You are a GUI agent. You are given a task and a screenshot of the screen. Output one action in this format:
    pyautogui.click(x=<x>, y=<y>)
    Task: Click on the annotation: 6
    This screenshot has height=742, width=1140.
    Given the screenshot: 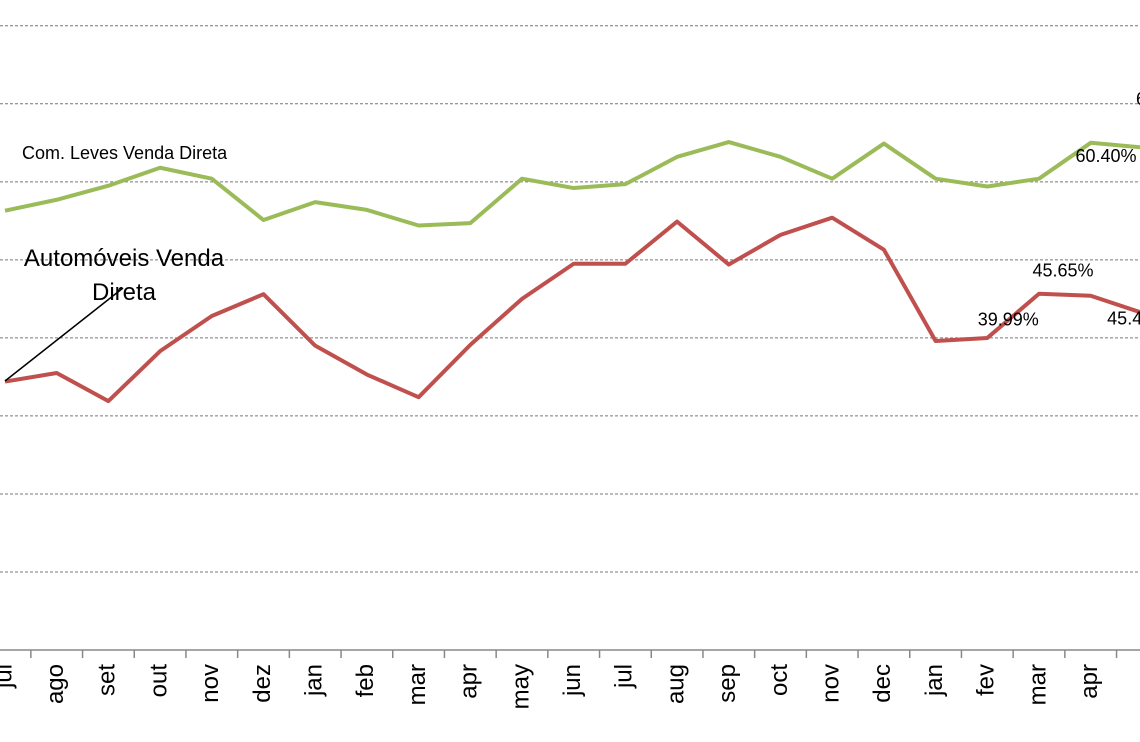 What is the action you would take?
    pyautogui.click(x=1138, y=99)
    